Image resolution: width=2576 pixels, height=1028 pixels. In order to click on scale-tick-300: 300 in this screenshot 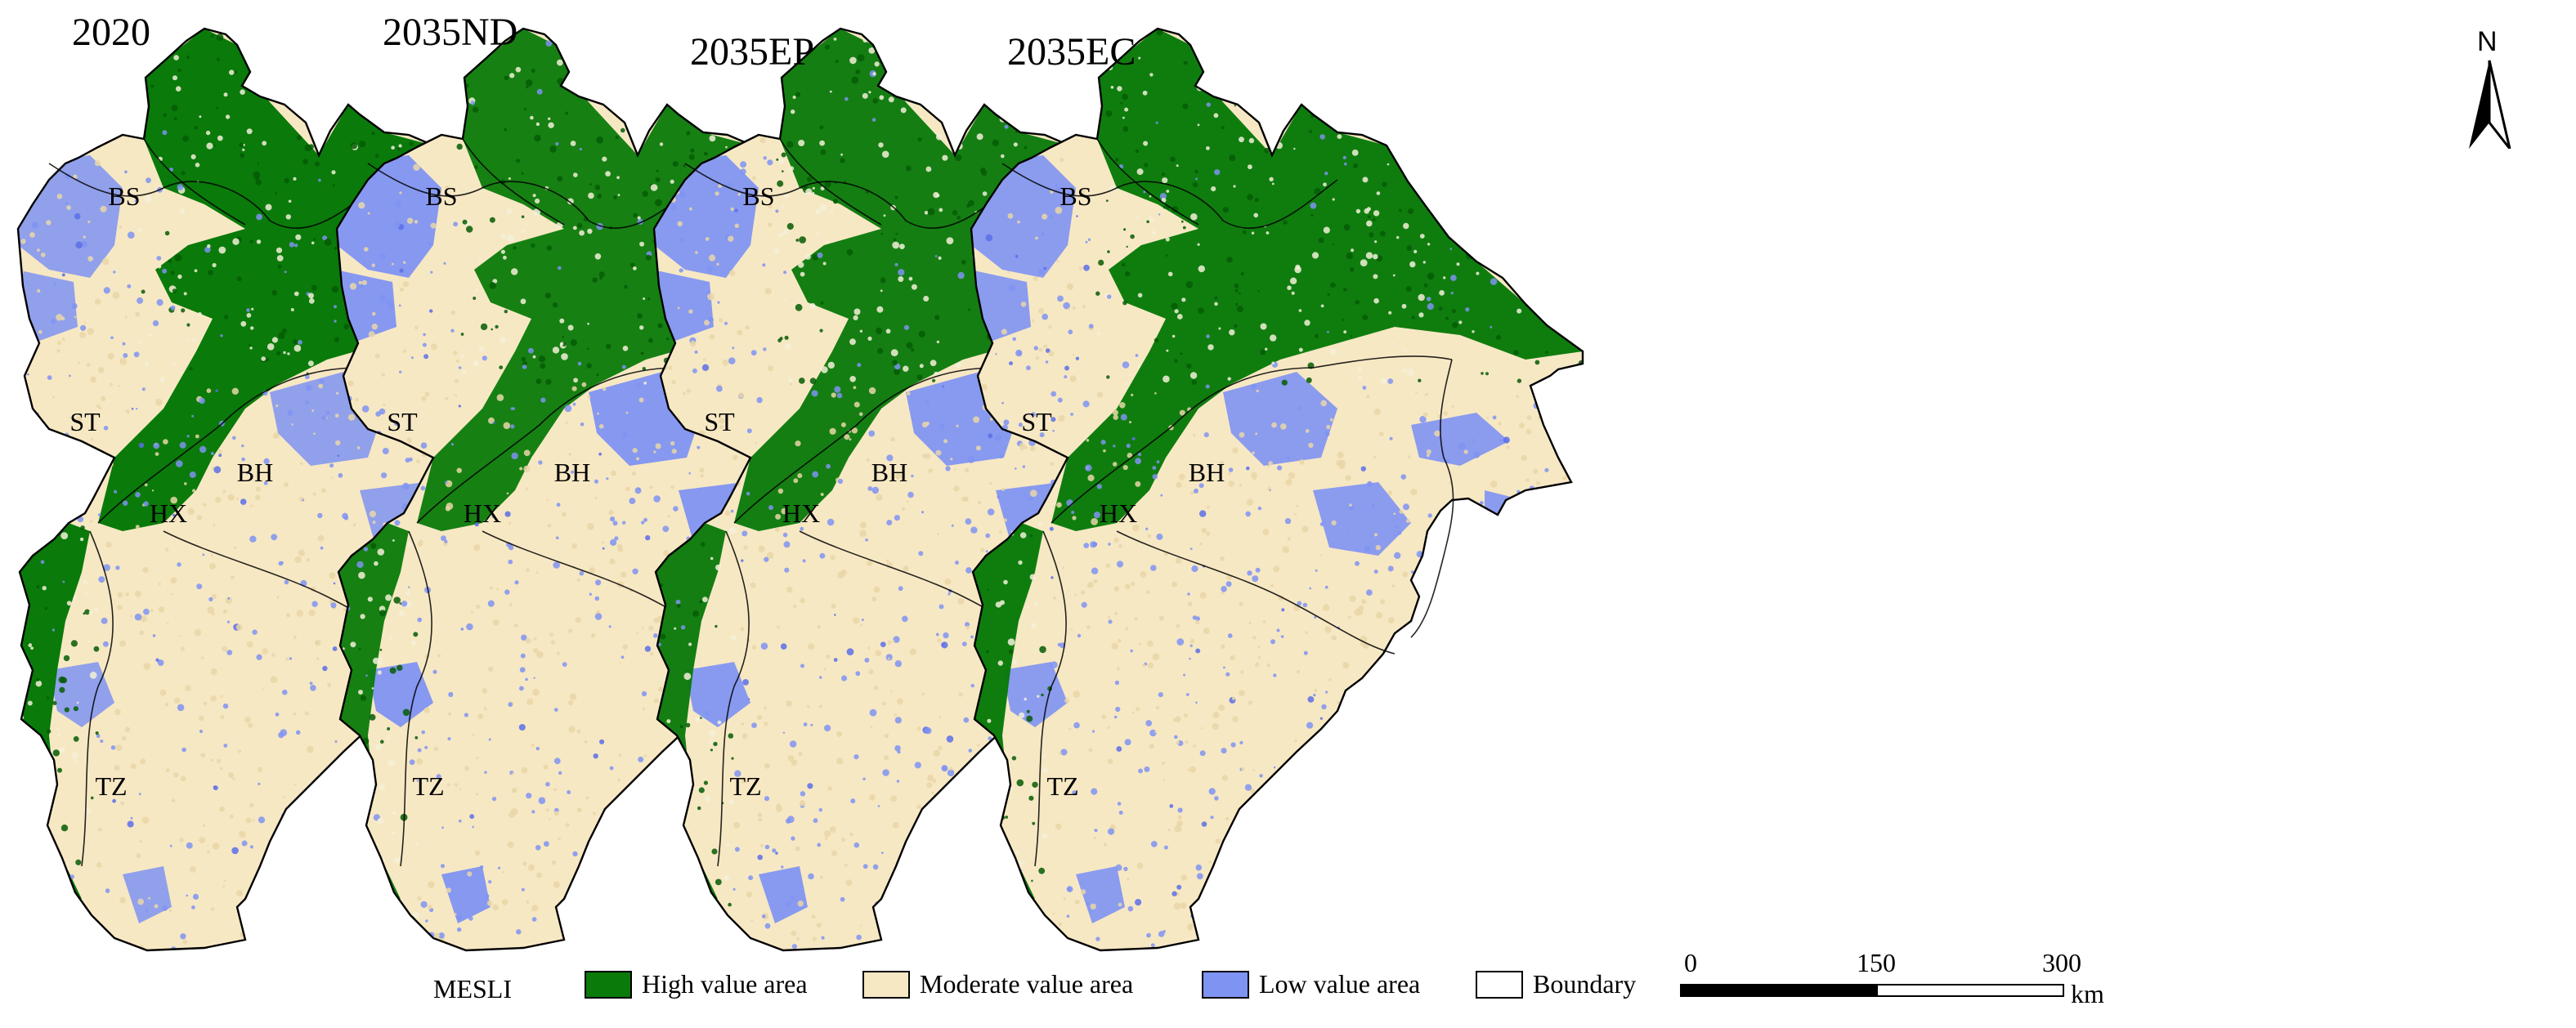, I will do `click(2061, 962)`.